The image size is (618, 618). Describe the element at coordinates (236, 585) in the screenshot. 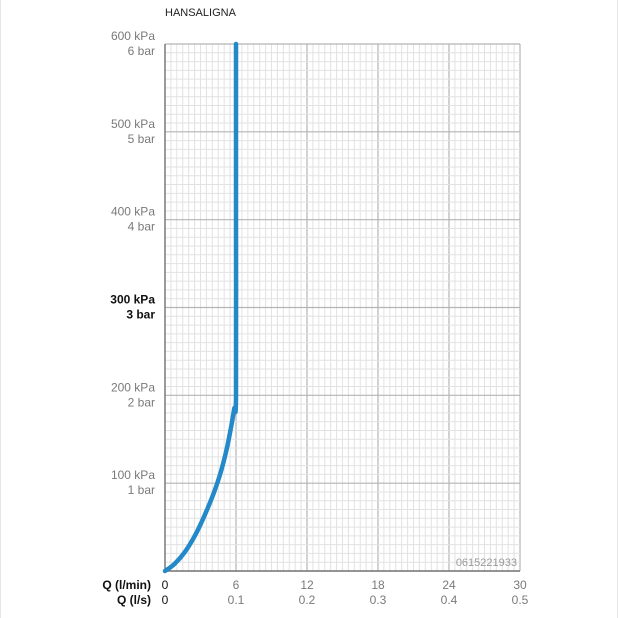

I see `x-tick-label-lmin: 6` at that location.